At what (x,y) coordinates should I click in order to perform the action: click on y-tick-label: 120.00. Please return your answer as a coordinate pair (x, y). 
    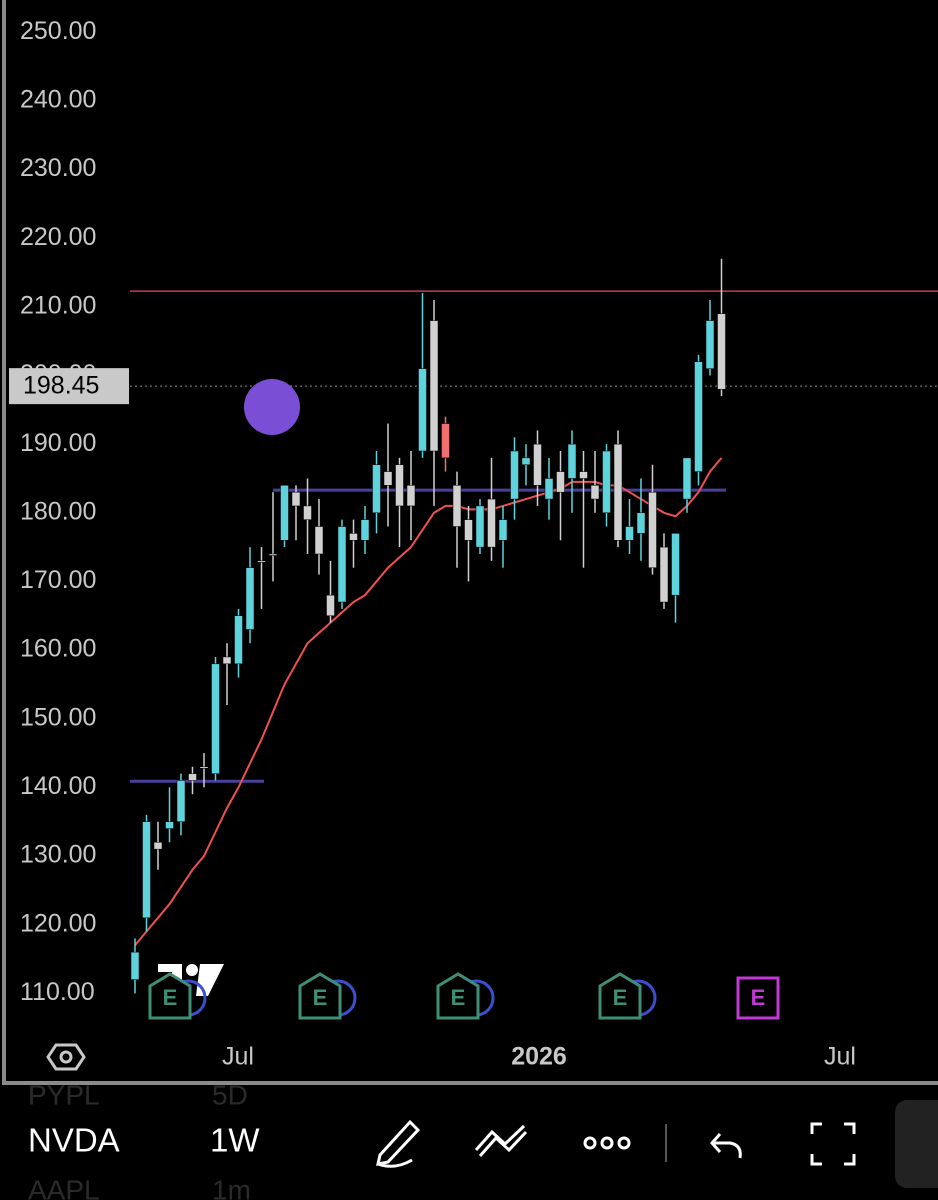
    Looking at the image, I should click on (58, 923).